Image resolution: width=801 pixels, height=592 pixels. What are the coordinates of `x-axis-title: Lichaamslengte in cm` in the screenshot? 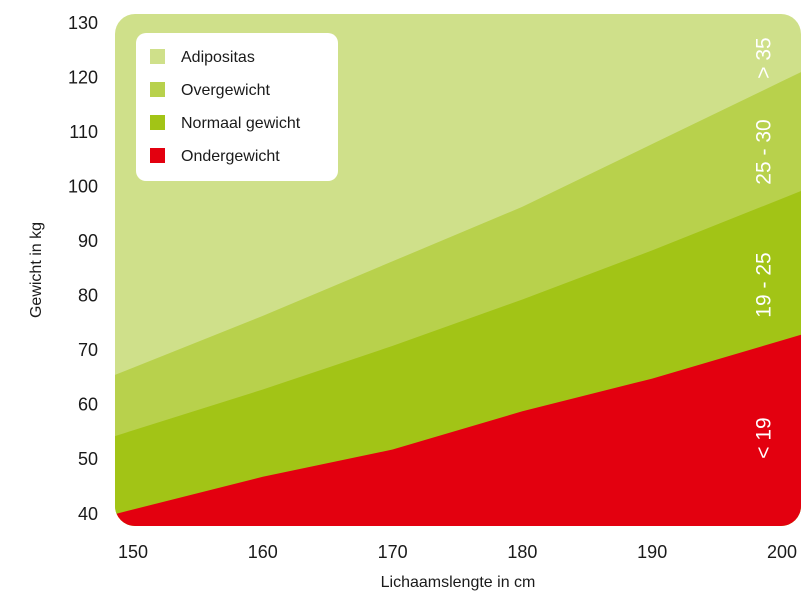 It's located at (458, 582).